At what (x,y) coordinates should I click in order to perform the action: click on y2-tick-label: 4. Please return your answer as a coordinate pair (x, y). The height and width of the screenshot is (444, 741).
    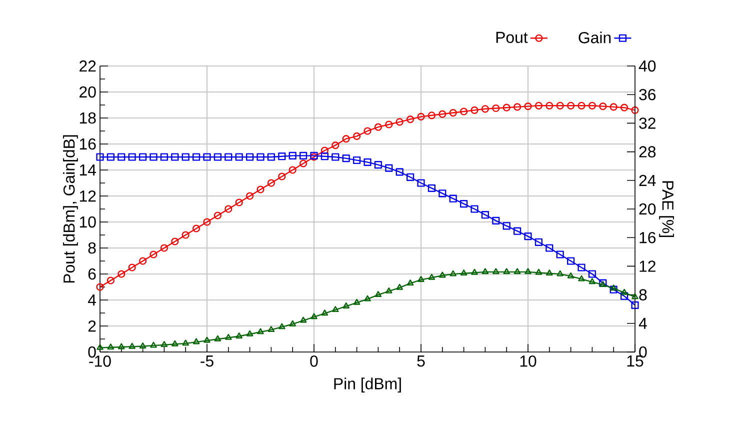
    Looking at the image, I should click on (642, 323).